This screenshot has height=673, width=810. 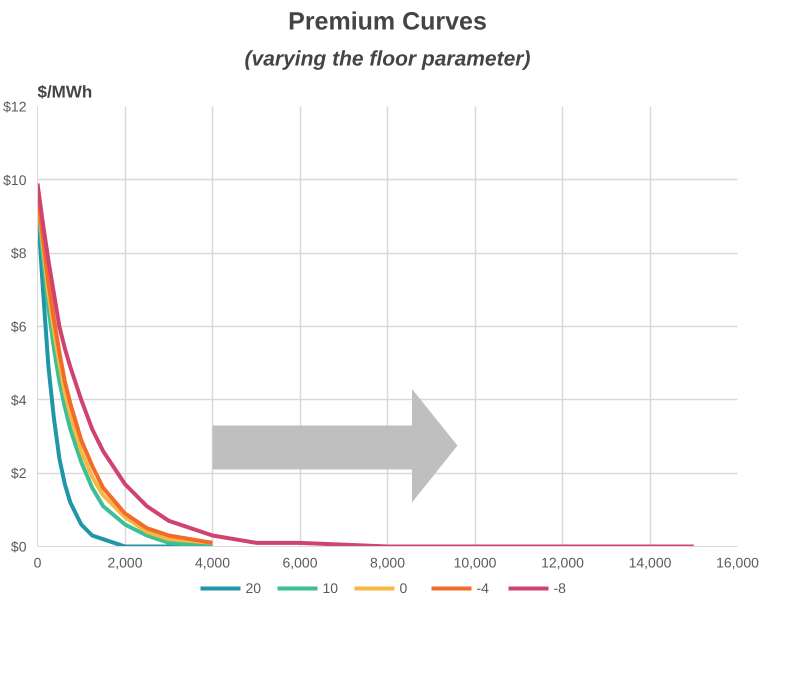 What do you see at coordinates (18, 253) in the screenshot?
I see `y-tick-label: $8` at bounding box center [18, 253].